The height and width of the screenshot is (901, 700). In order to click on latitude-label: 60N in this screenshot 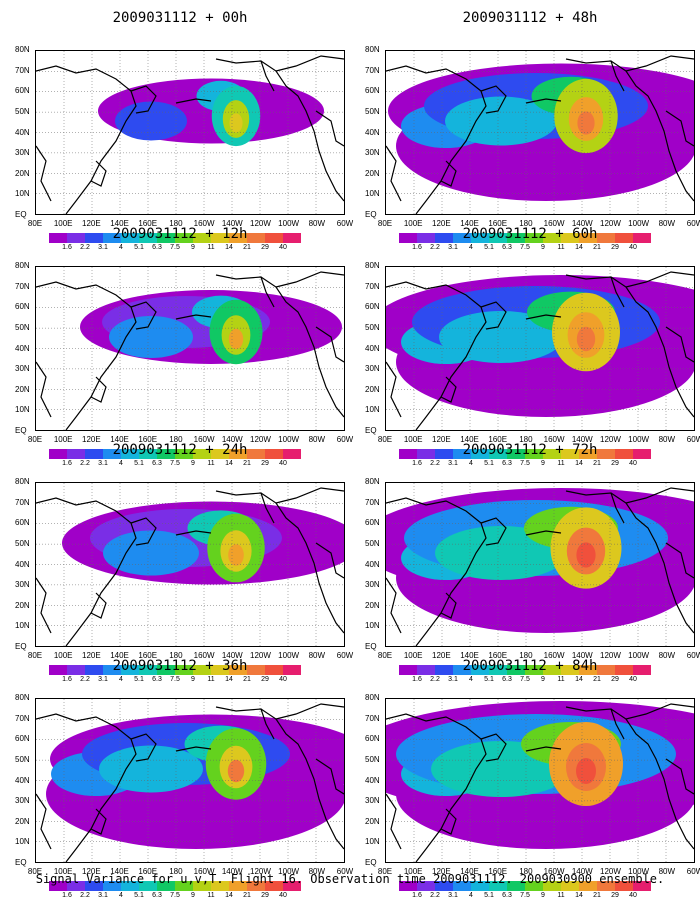, I will do `click(22, 739)`.